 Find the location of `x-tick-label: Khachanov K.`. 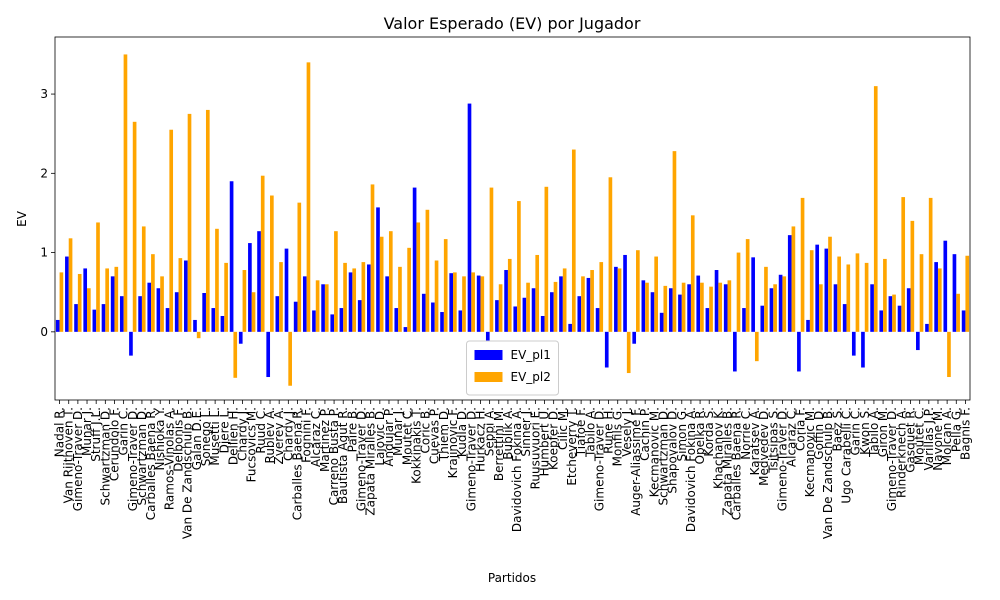

x-tick-label: Khachanov K. is located at coordinates (718, 448).